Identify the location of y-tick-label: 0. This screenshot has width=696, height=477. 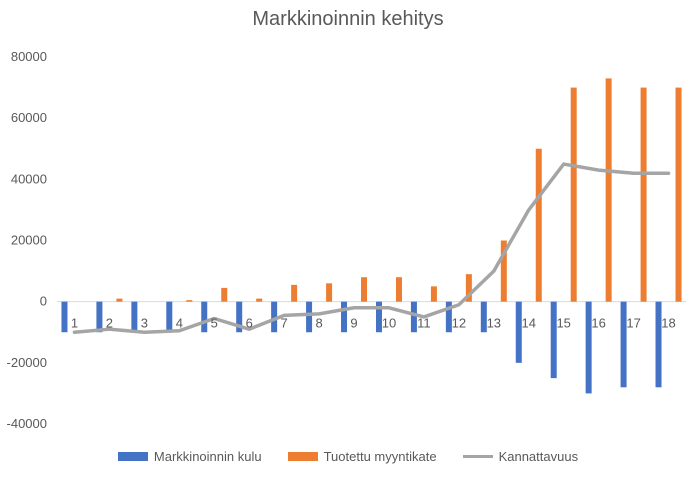
(43, 301).